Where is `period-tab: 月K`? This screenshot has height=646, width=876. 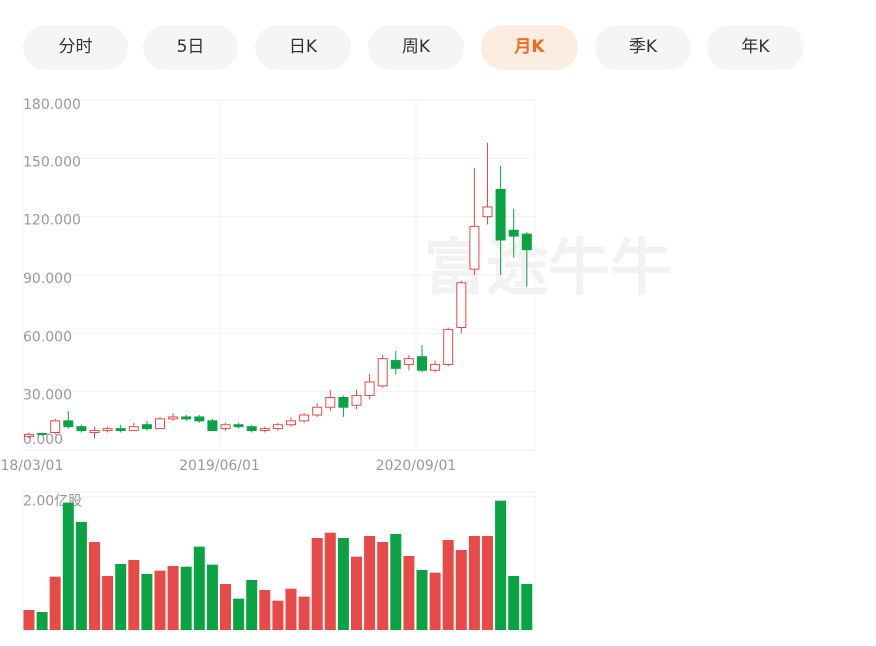
period-tab: 月K is located at coordinates (529, 47).